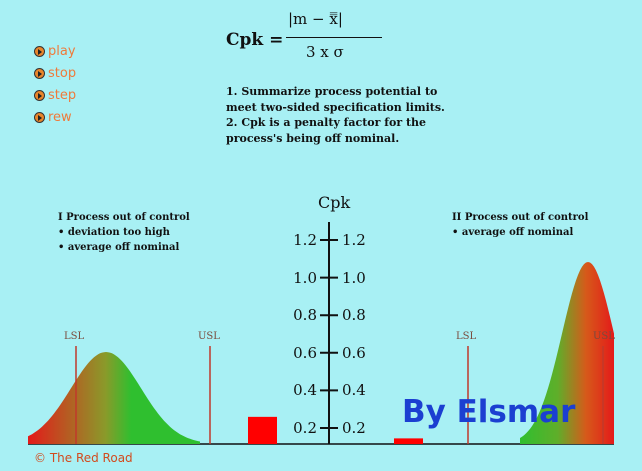  What do you see at coordinates (466, 336) in the screenshot?
I see `right-lsl-label: LSL` at bounding box center [466, 336].